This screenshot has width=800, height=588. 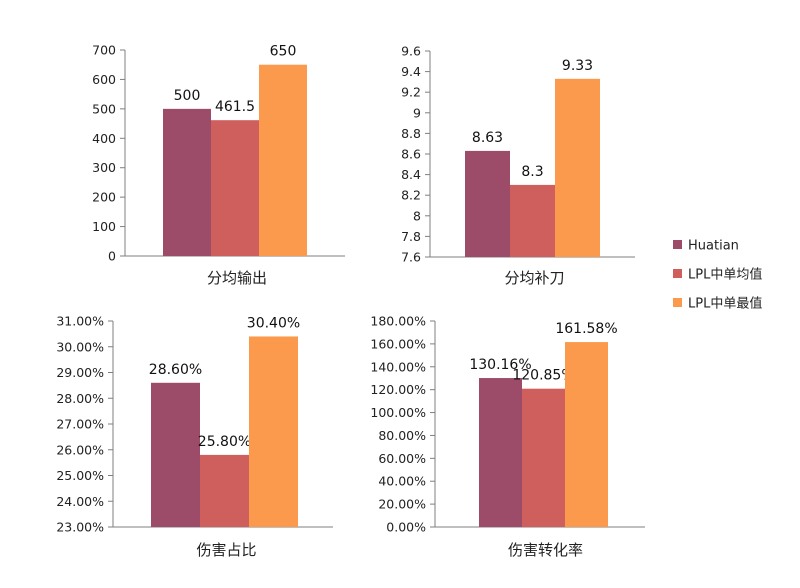 I want to click on data-label: 120.85%, so click(x=543, y=376).